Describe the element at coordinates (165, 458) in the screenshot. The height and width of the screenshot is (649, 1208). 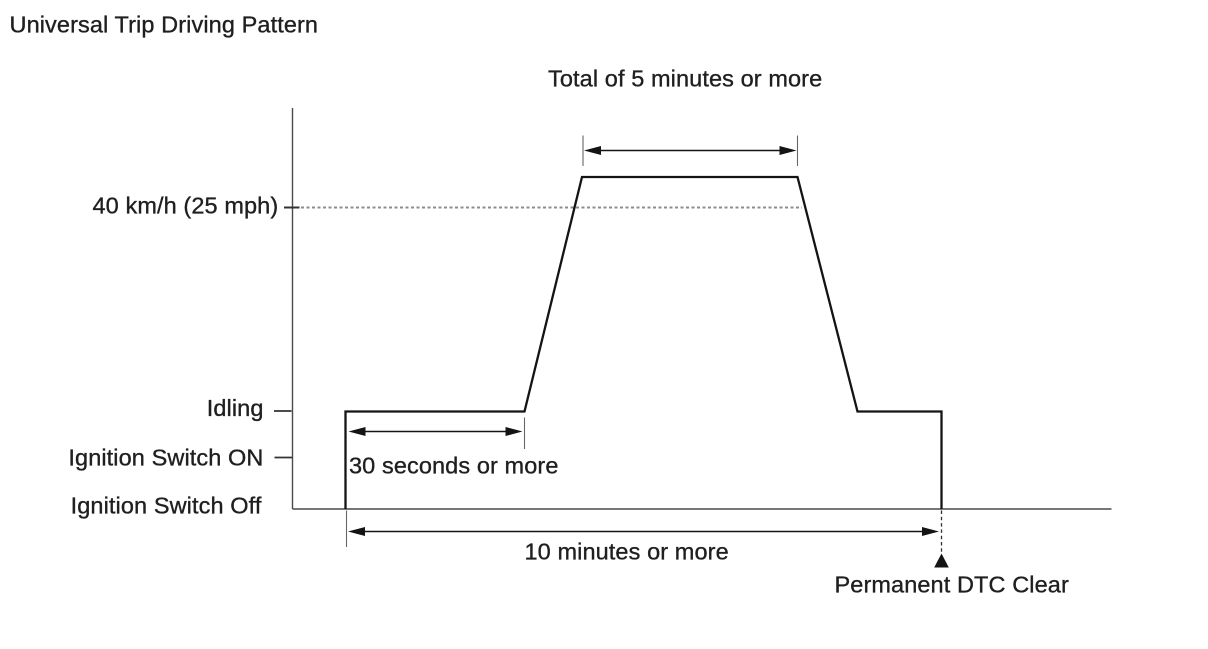
I see `svg-text: Ignition Switch ON` at that location.